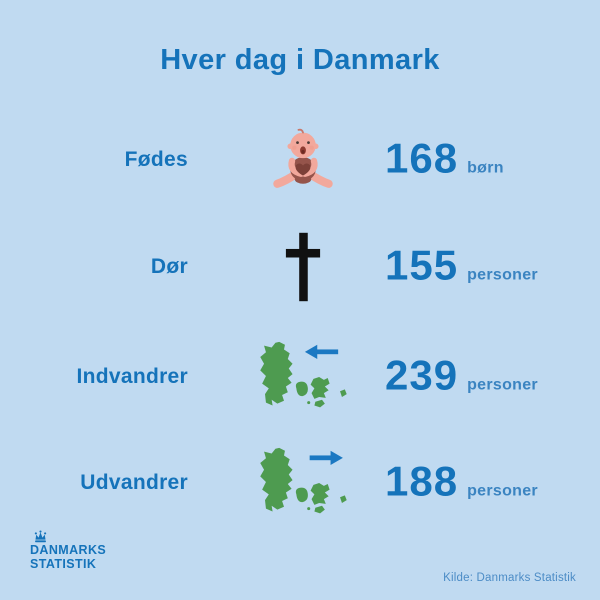 The image size is (600, 600). What do you see at coordinates (461, 481) in the screenshot?
I see `stat-value-group: 188 personer` at bounding box center [461, 481].